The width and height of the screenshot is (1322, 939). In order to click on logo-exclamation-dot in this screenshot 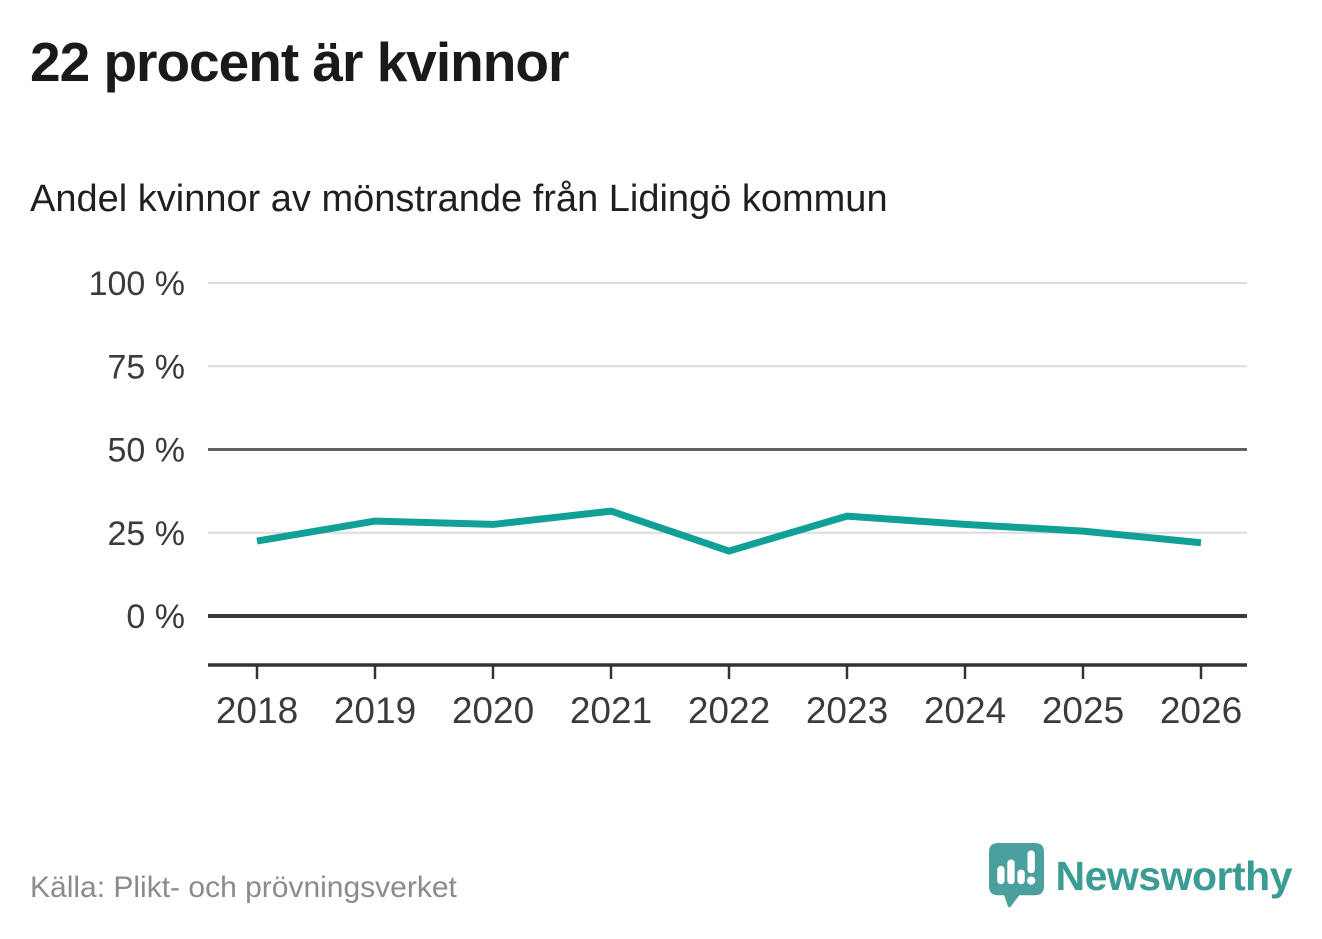, I will do `click(1030, 880)`.